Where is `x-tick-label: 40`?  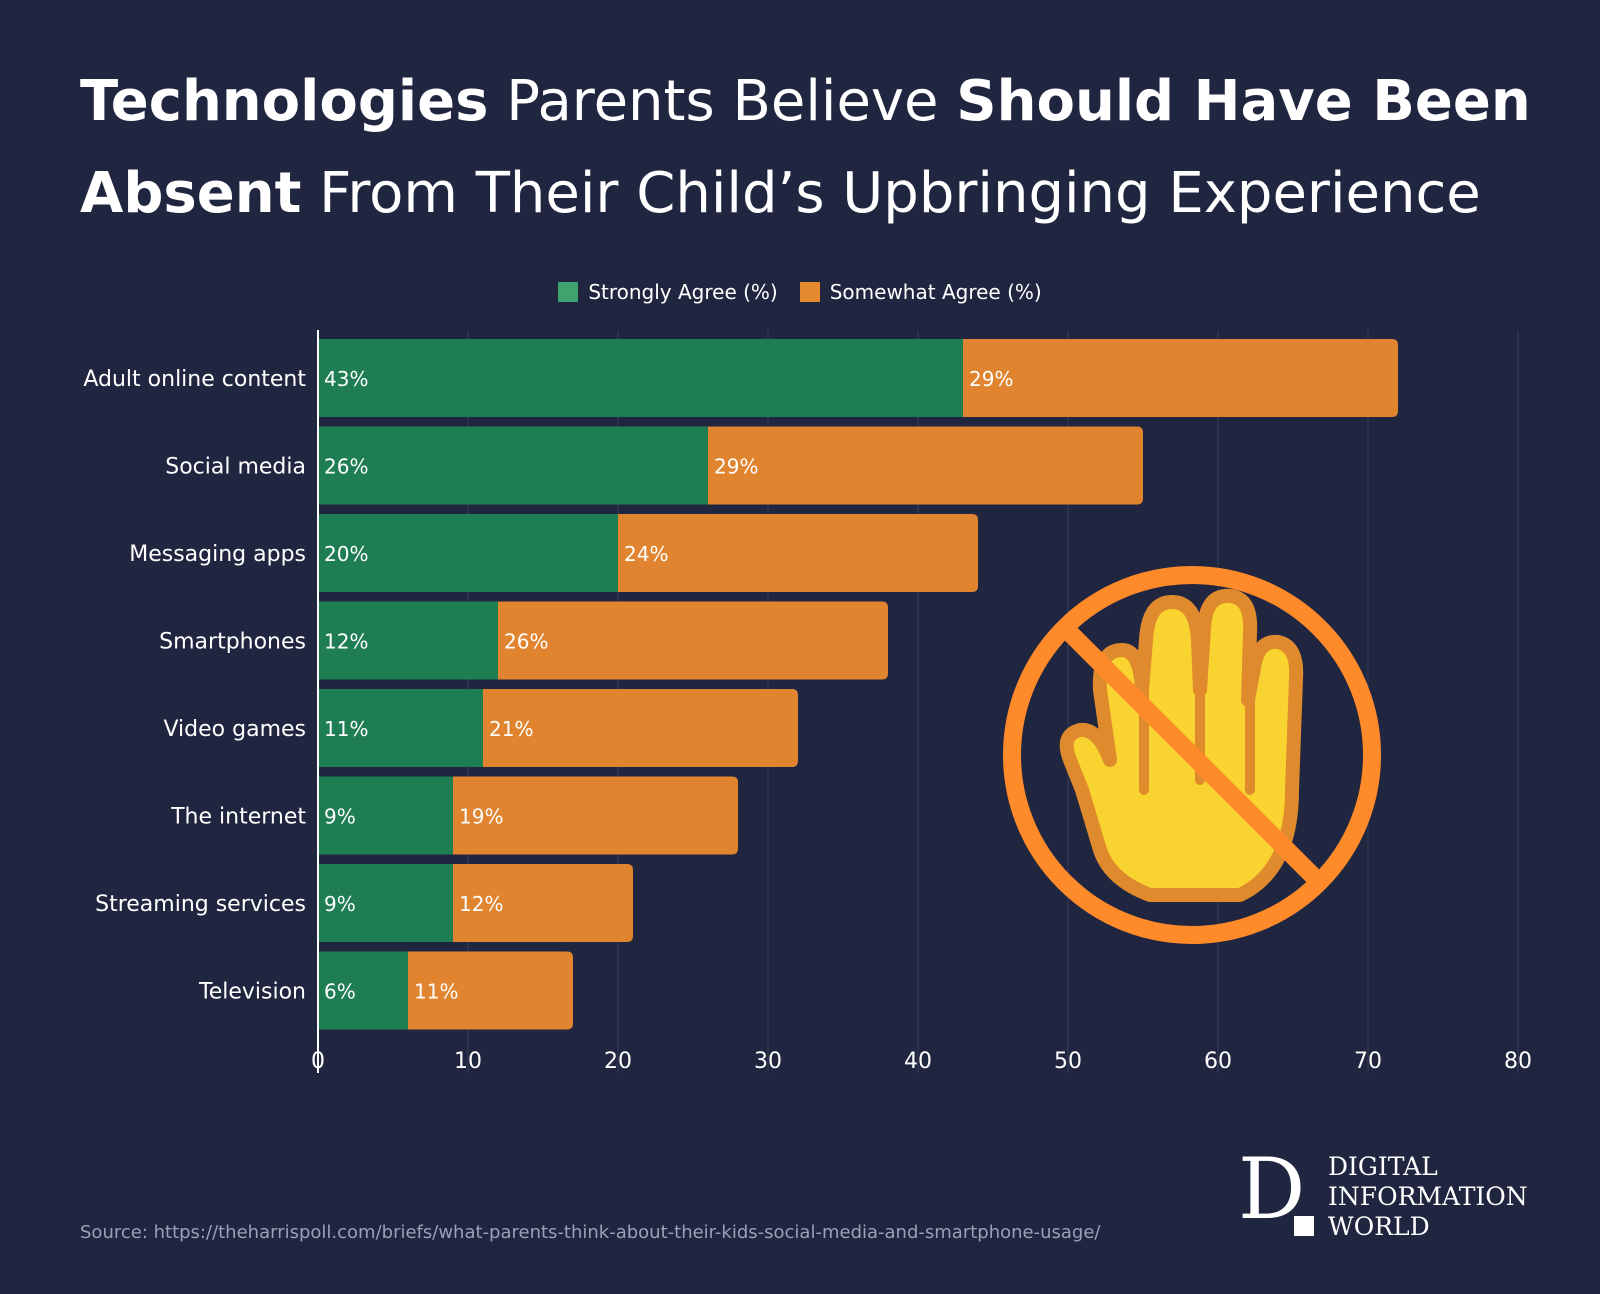
x-tick-label: 40 is located at coordinates (918, 1061).